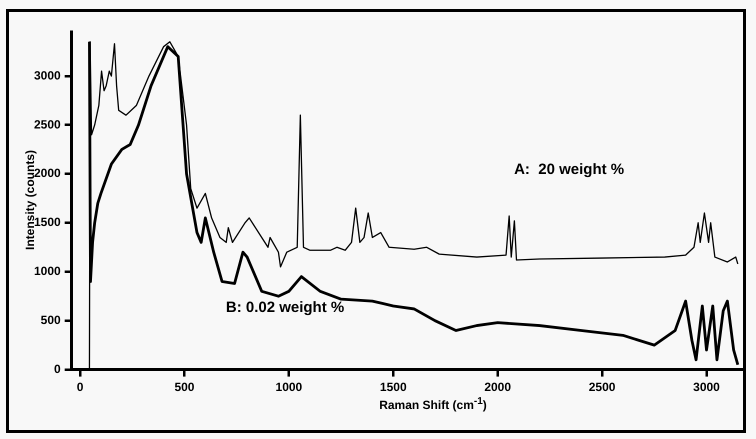  I want to click on x-tick-label: 500, so click(184, 387).